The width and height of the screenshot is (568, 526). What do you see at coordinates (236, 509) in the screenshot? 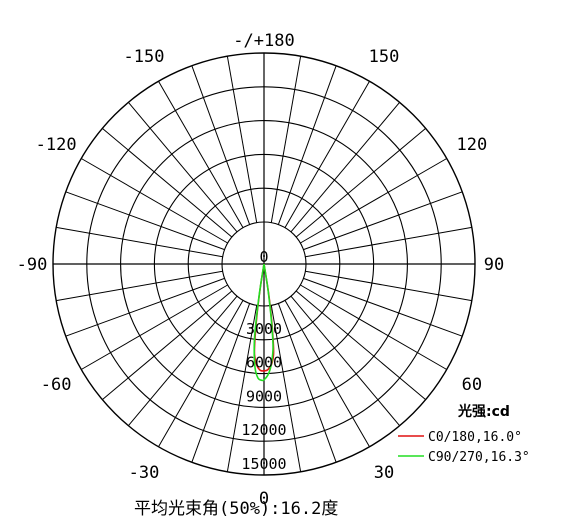
I see `beam-angle-caption: 平均光束角(50%):16.2度` at bounding box center [236, 509].